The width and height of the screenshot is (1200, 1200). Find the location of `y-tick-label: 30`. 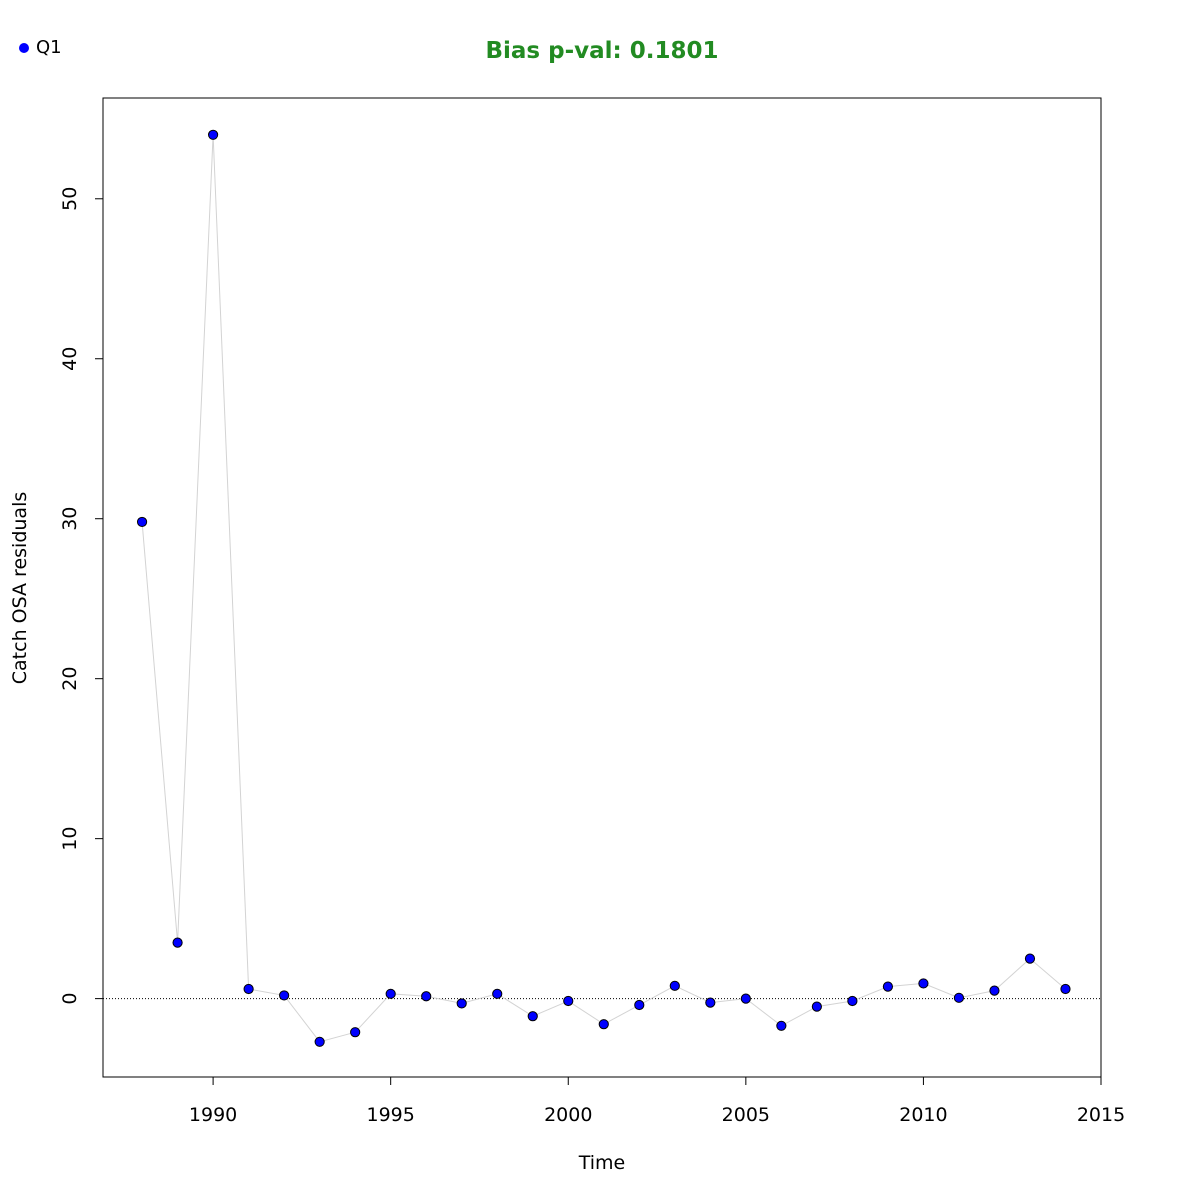

y-tick-label: 30 is located at coordinates (70, 519).